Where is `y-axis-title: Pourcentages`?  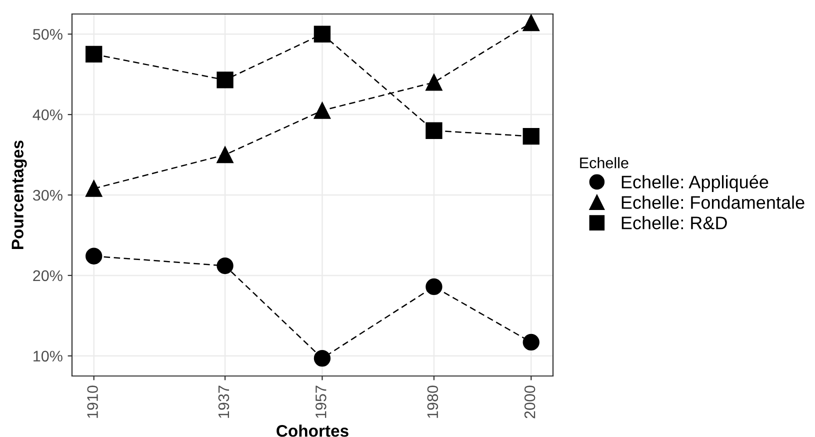
y-axis-title: Pourcentages is located at coordinates (19, 194).